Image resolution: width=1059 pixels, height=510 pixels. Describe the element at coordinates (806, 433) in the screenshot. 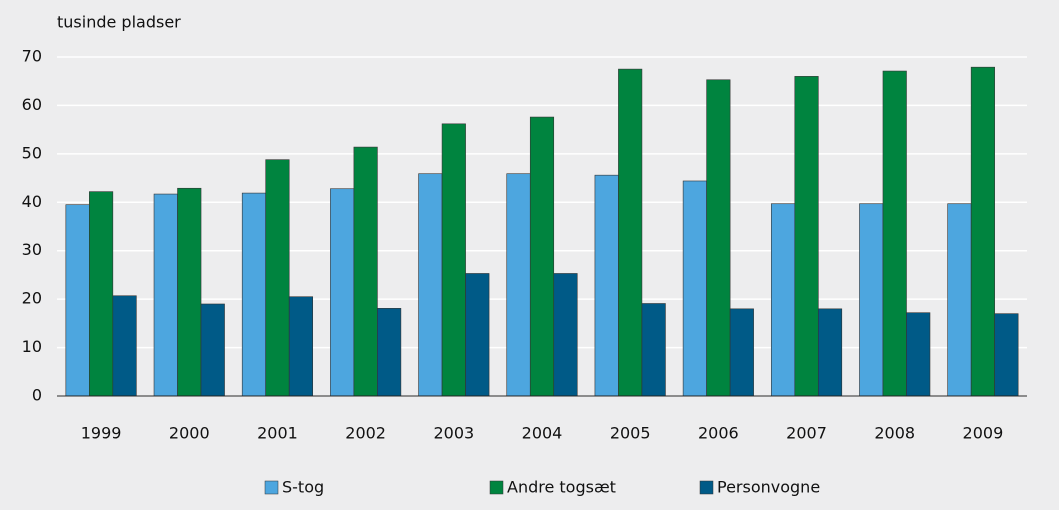

I see `x-tick-label: 2007` at that location.